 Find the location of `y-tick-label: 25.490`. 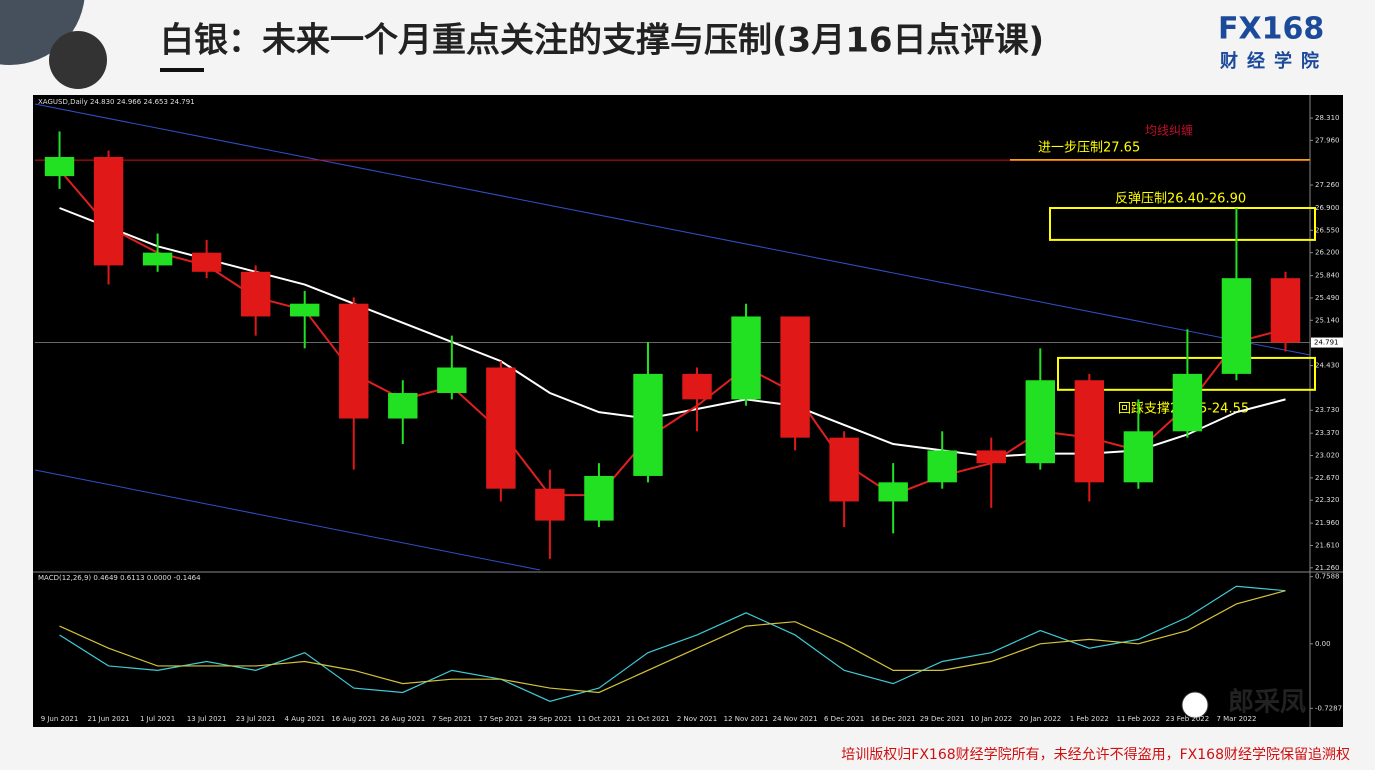

y-tick-label: 25.490 is located at coordinates (1327, 298).